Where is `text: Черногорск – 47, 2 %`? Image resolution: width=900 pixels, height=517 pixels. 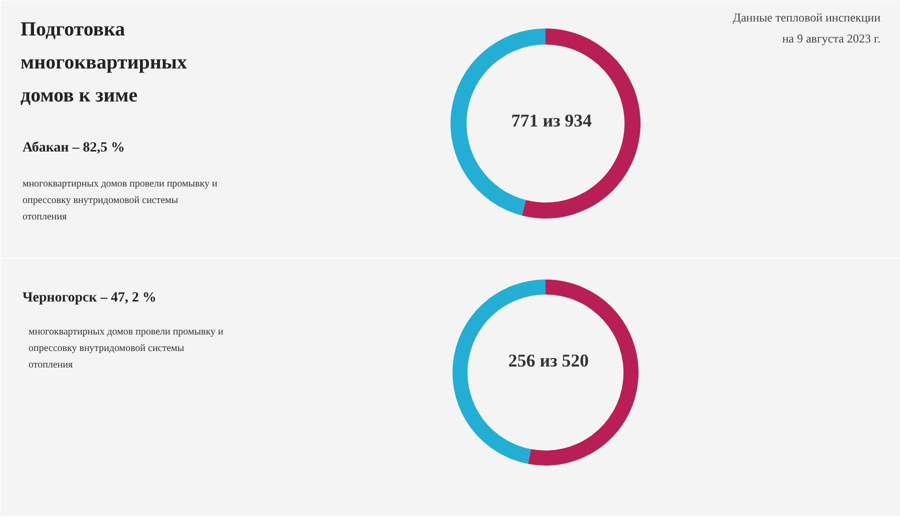 text: Черногорск – 47, 2 % is located at coordinates (89, 298).